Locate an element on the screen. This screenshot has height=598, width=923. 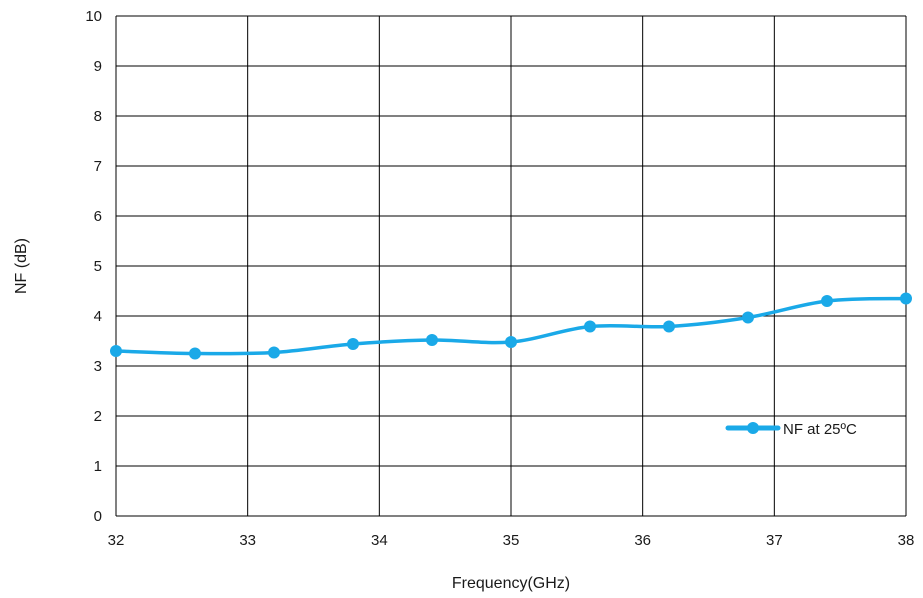
x-tick-label: 32 is located at coordinates (116, 540).